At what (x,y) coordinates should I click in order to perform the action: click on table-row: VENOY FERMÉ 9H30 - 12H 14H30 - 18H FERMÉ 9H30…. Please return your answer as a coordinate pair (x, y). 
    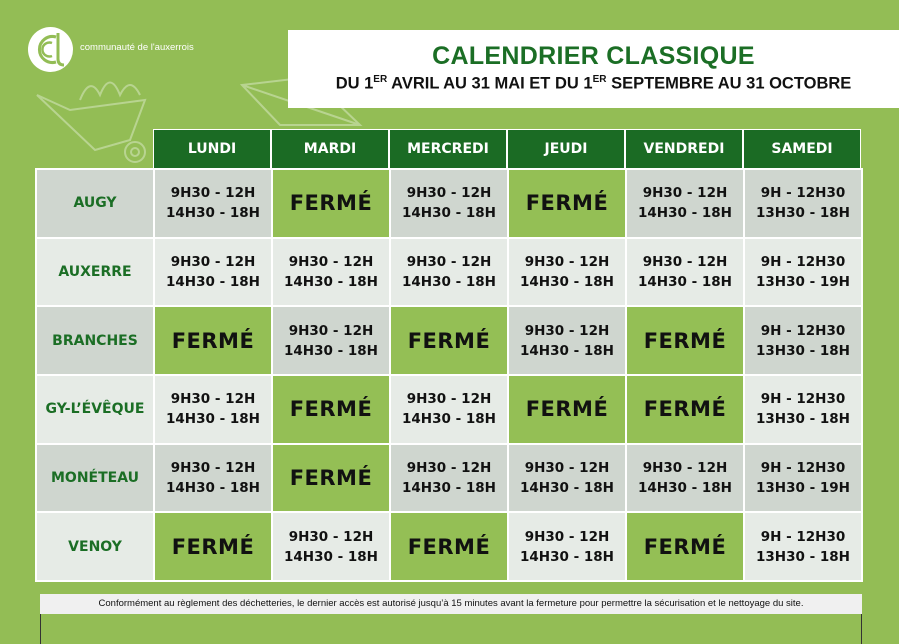
    Looking at the image, I should click on (449, 547).